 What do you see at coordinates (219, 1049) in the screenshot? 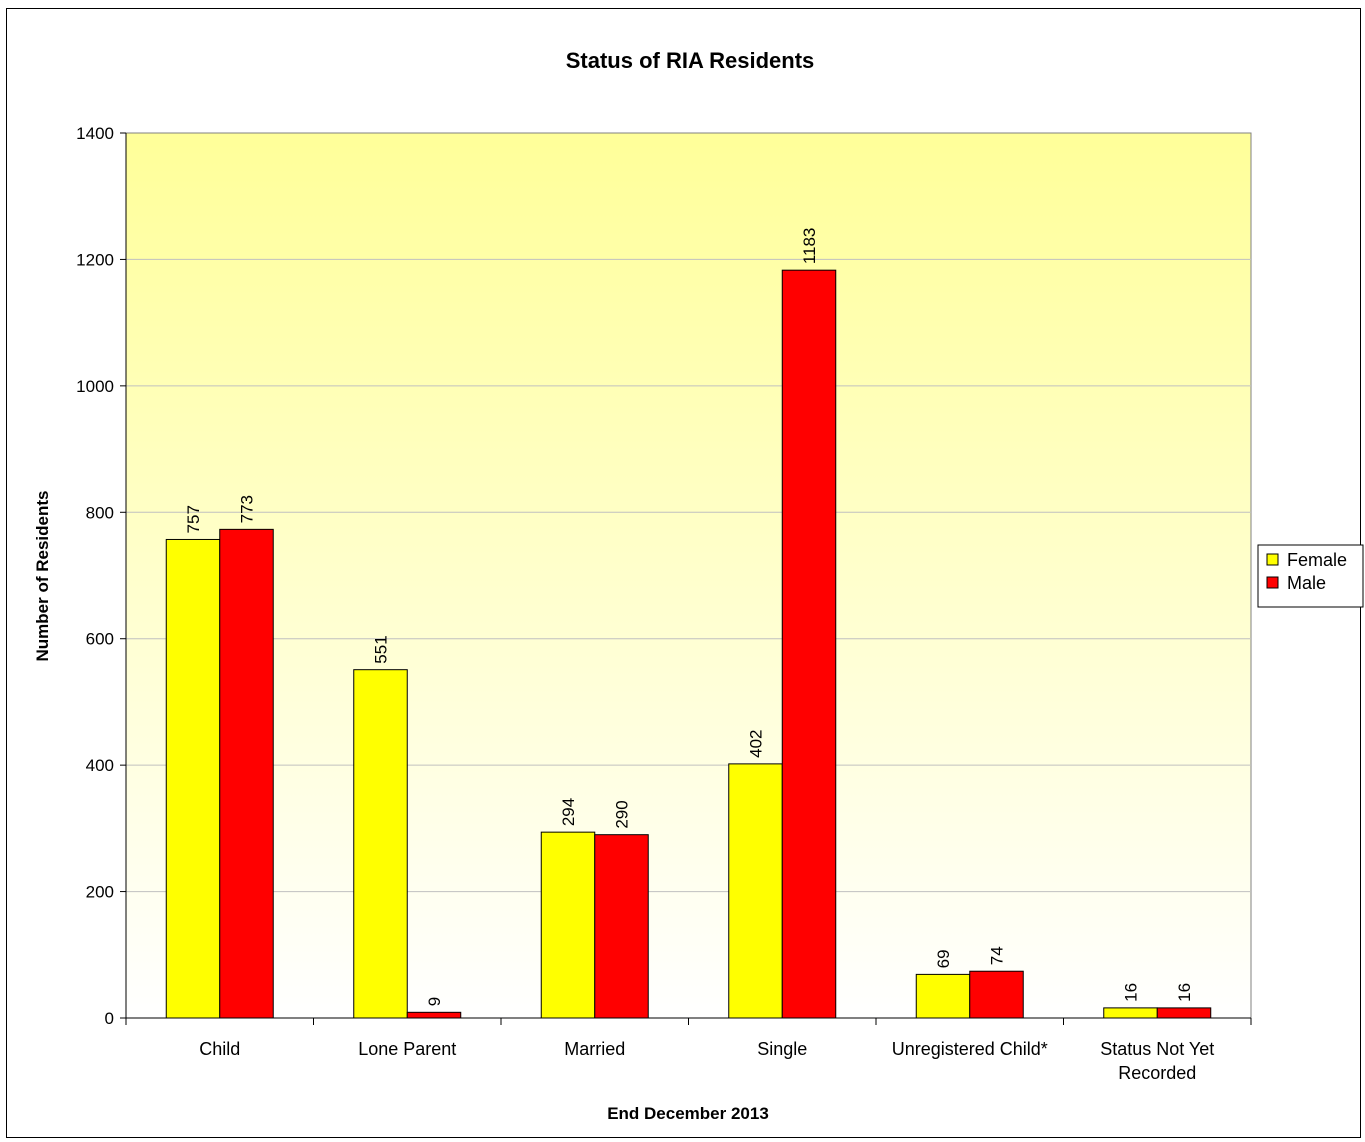
I see `category-label: Child` at bounding box center [219, 1049].